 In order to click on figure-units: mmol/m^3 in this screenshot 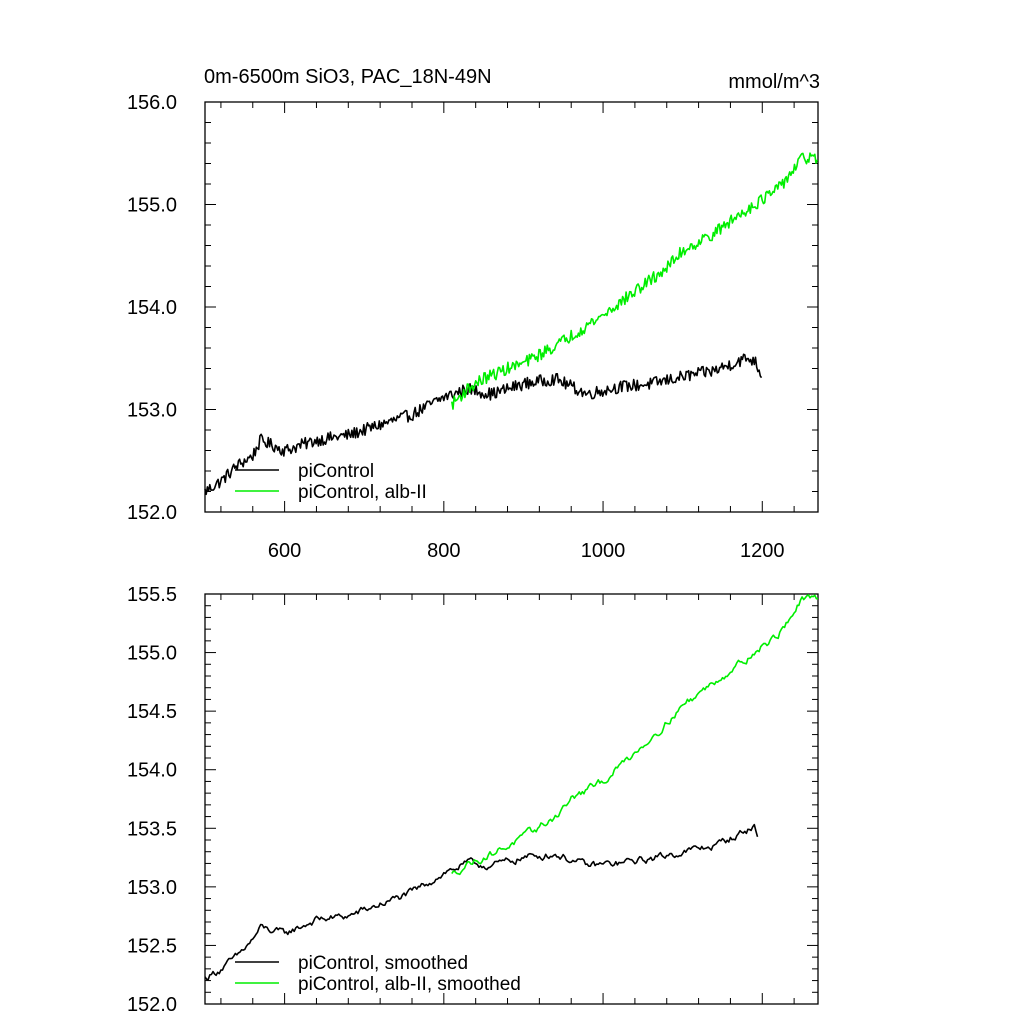, I will do `click(774, 82)`.